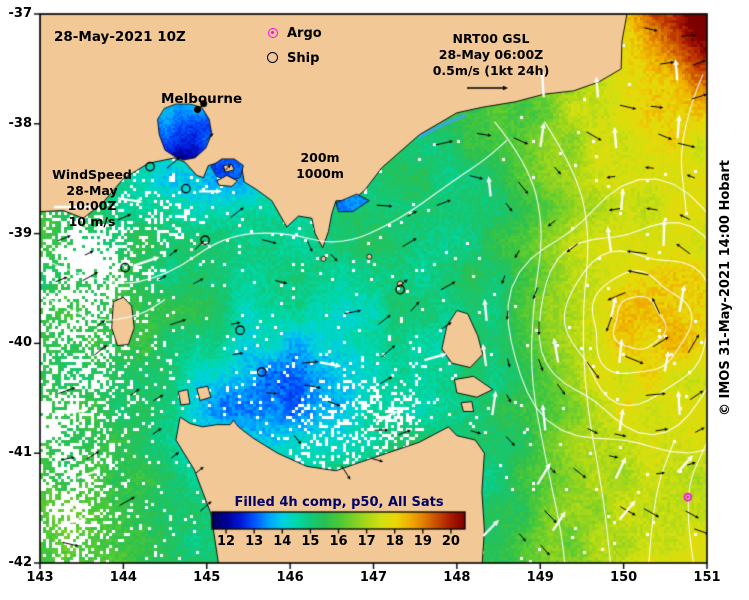 The image size is (749, 600). I want to click on gsl-ref-line2: 28-May 06:00Z, so click(491, 54).